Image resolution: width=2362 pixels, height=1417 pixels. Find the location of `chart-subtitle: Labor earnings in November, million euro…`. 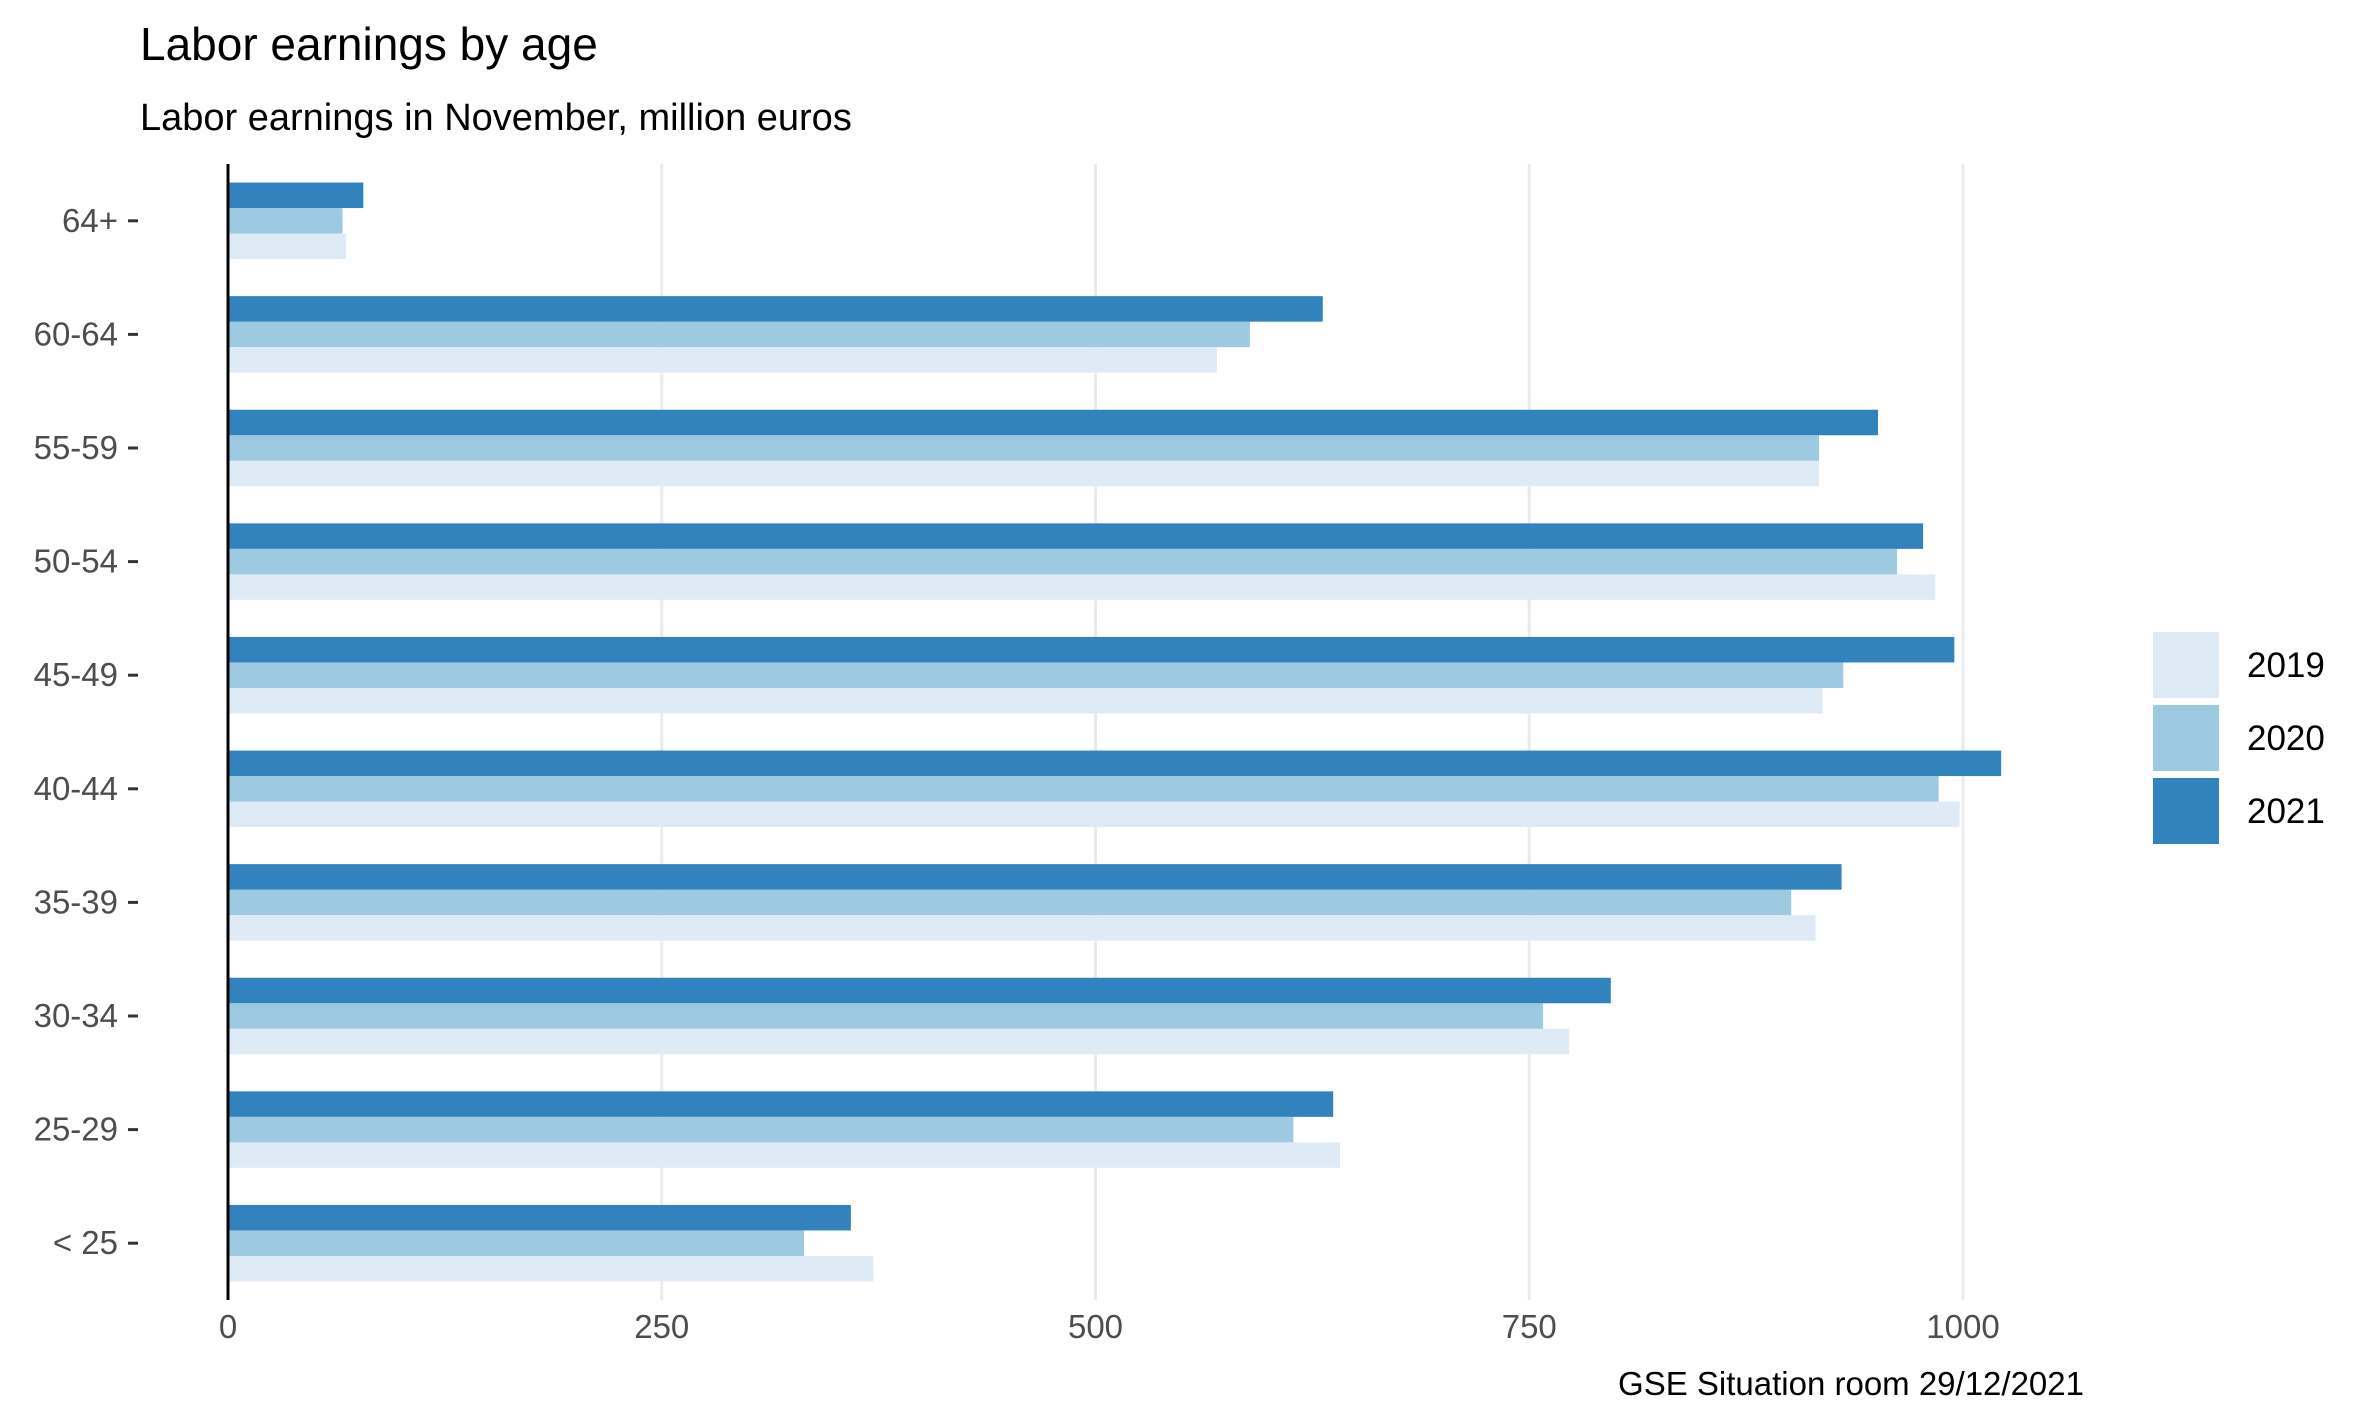

chart-subtitle: Labor earnings in November, million euro… is located at coordinates (496, 118).